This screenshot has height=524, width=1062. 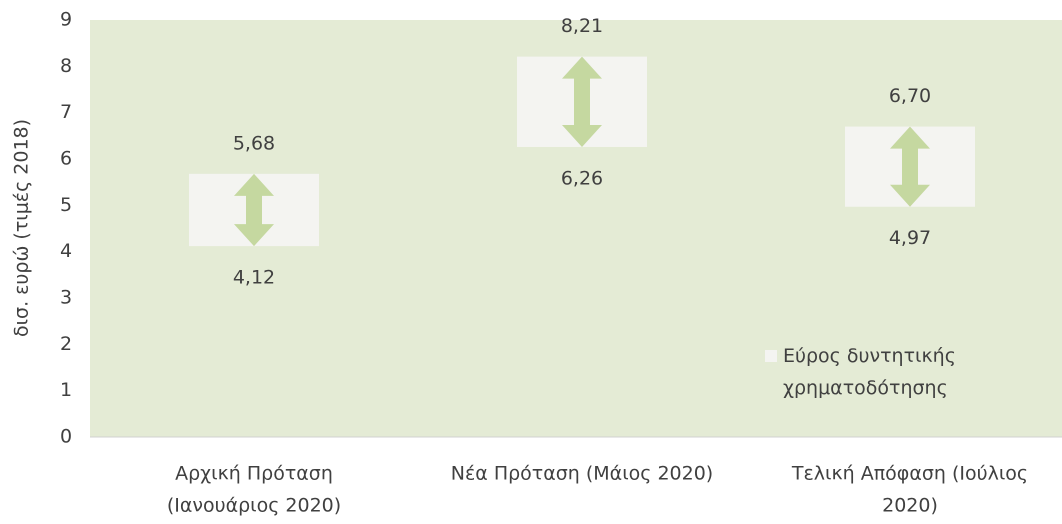 What do you see at coordinates (66, 298) in the screenshot?
I see `y-tick-label: 3` at bounding box center [66, 298].